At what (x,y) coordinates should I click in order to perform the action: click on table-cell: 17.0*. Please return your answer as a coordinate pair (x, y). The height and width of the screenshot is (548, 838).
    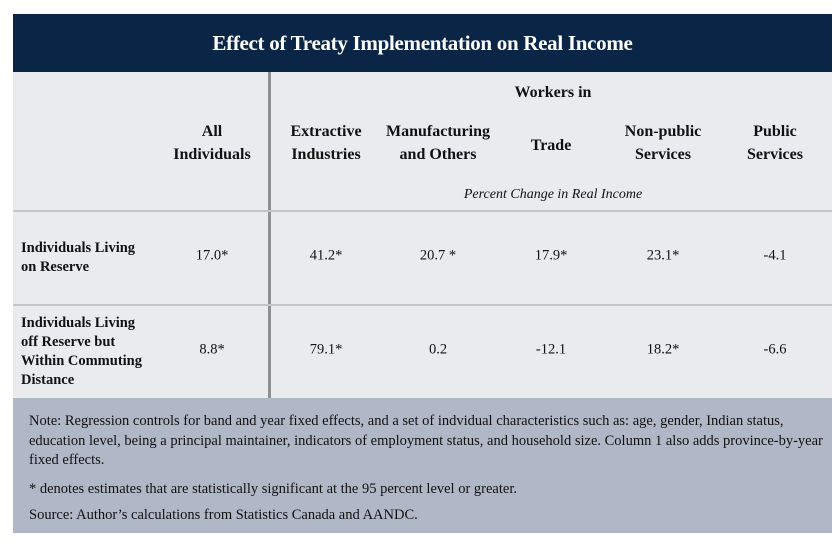
    Looking at the image, I should click on (212, 255).